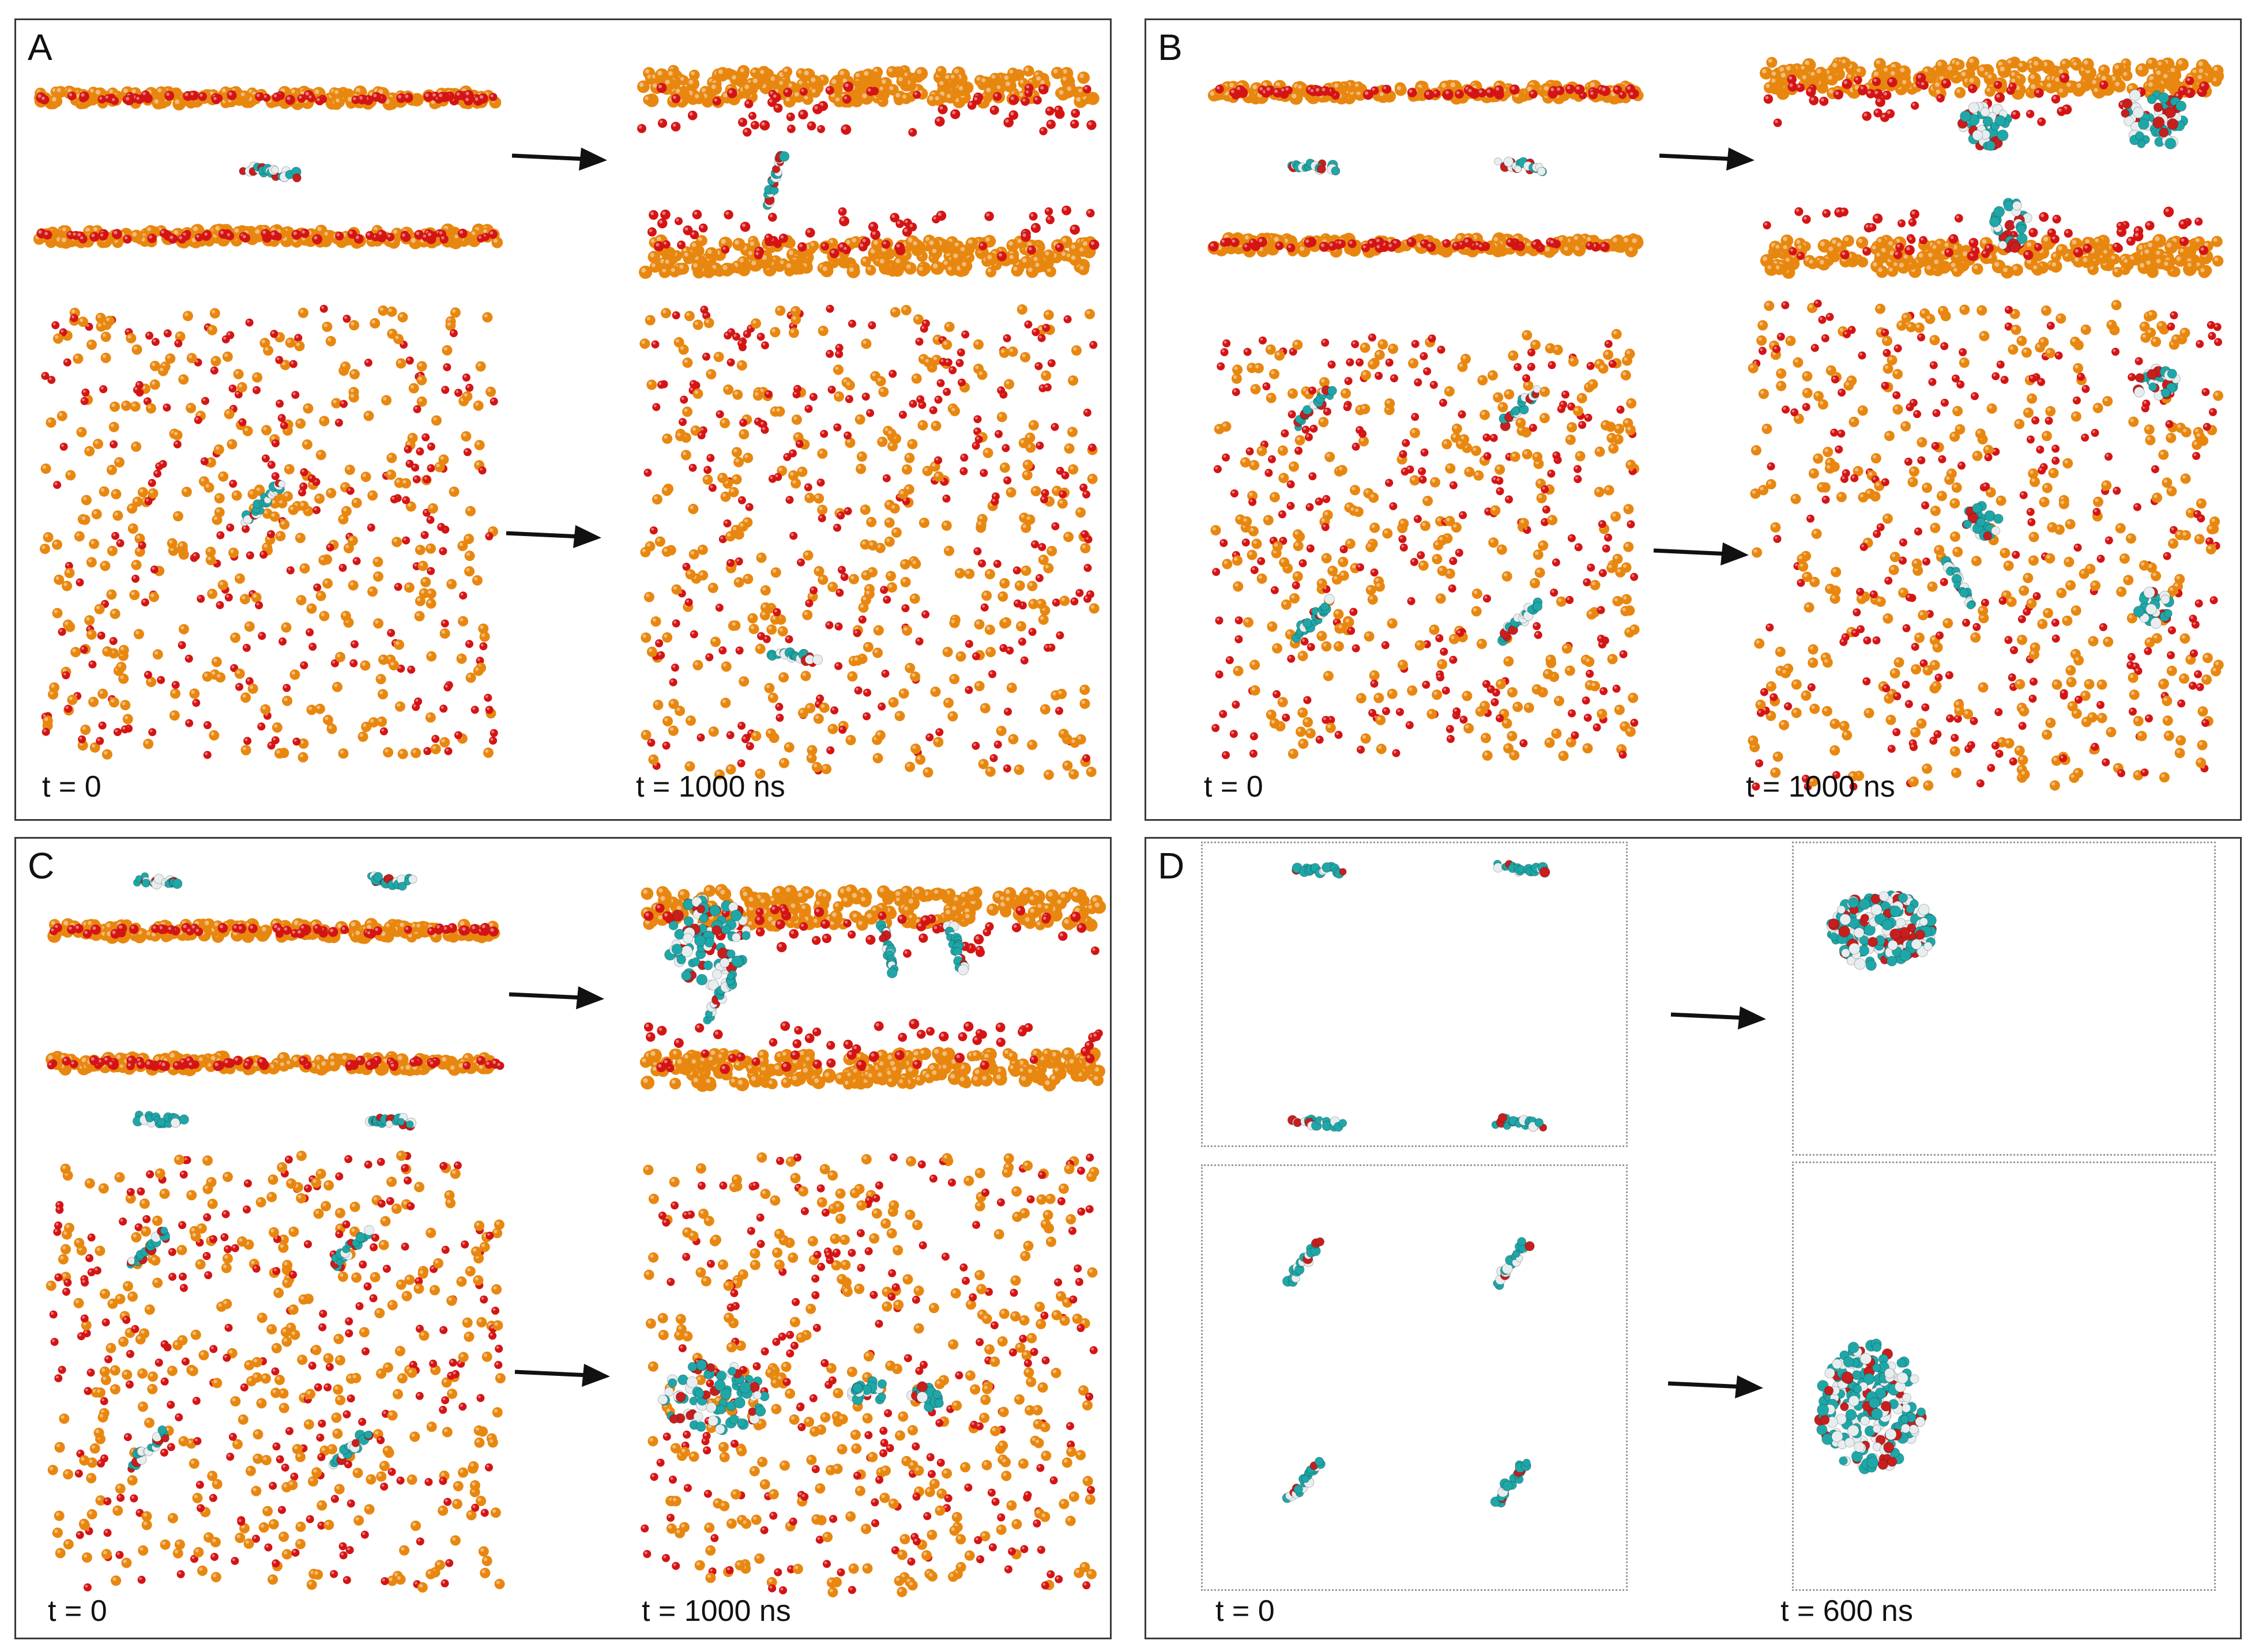 The image size is (2255, 1652). What do you see at coordinates (77, 1611) in the screenshot?
I see `time-label-start-c: t = 0` at bounding box center [77, 1611].